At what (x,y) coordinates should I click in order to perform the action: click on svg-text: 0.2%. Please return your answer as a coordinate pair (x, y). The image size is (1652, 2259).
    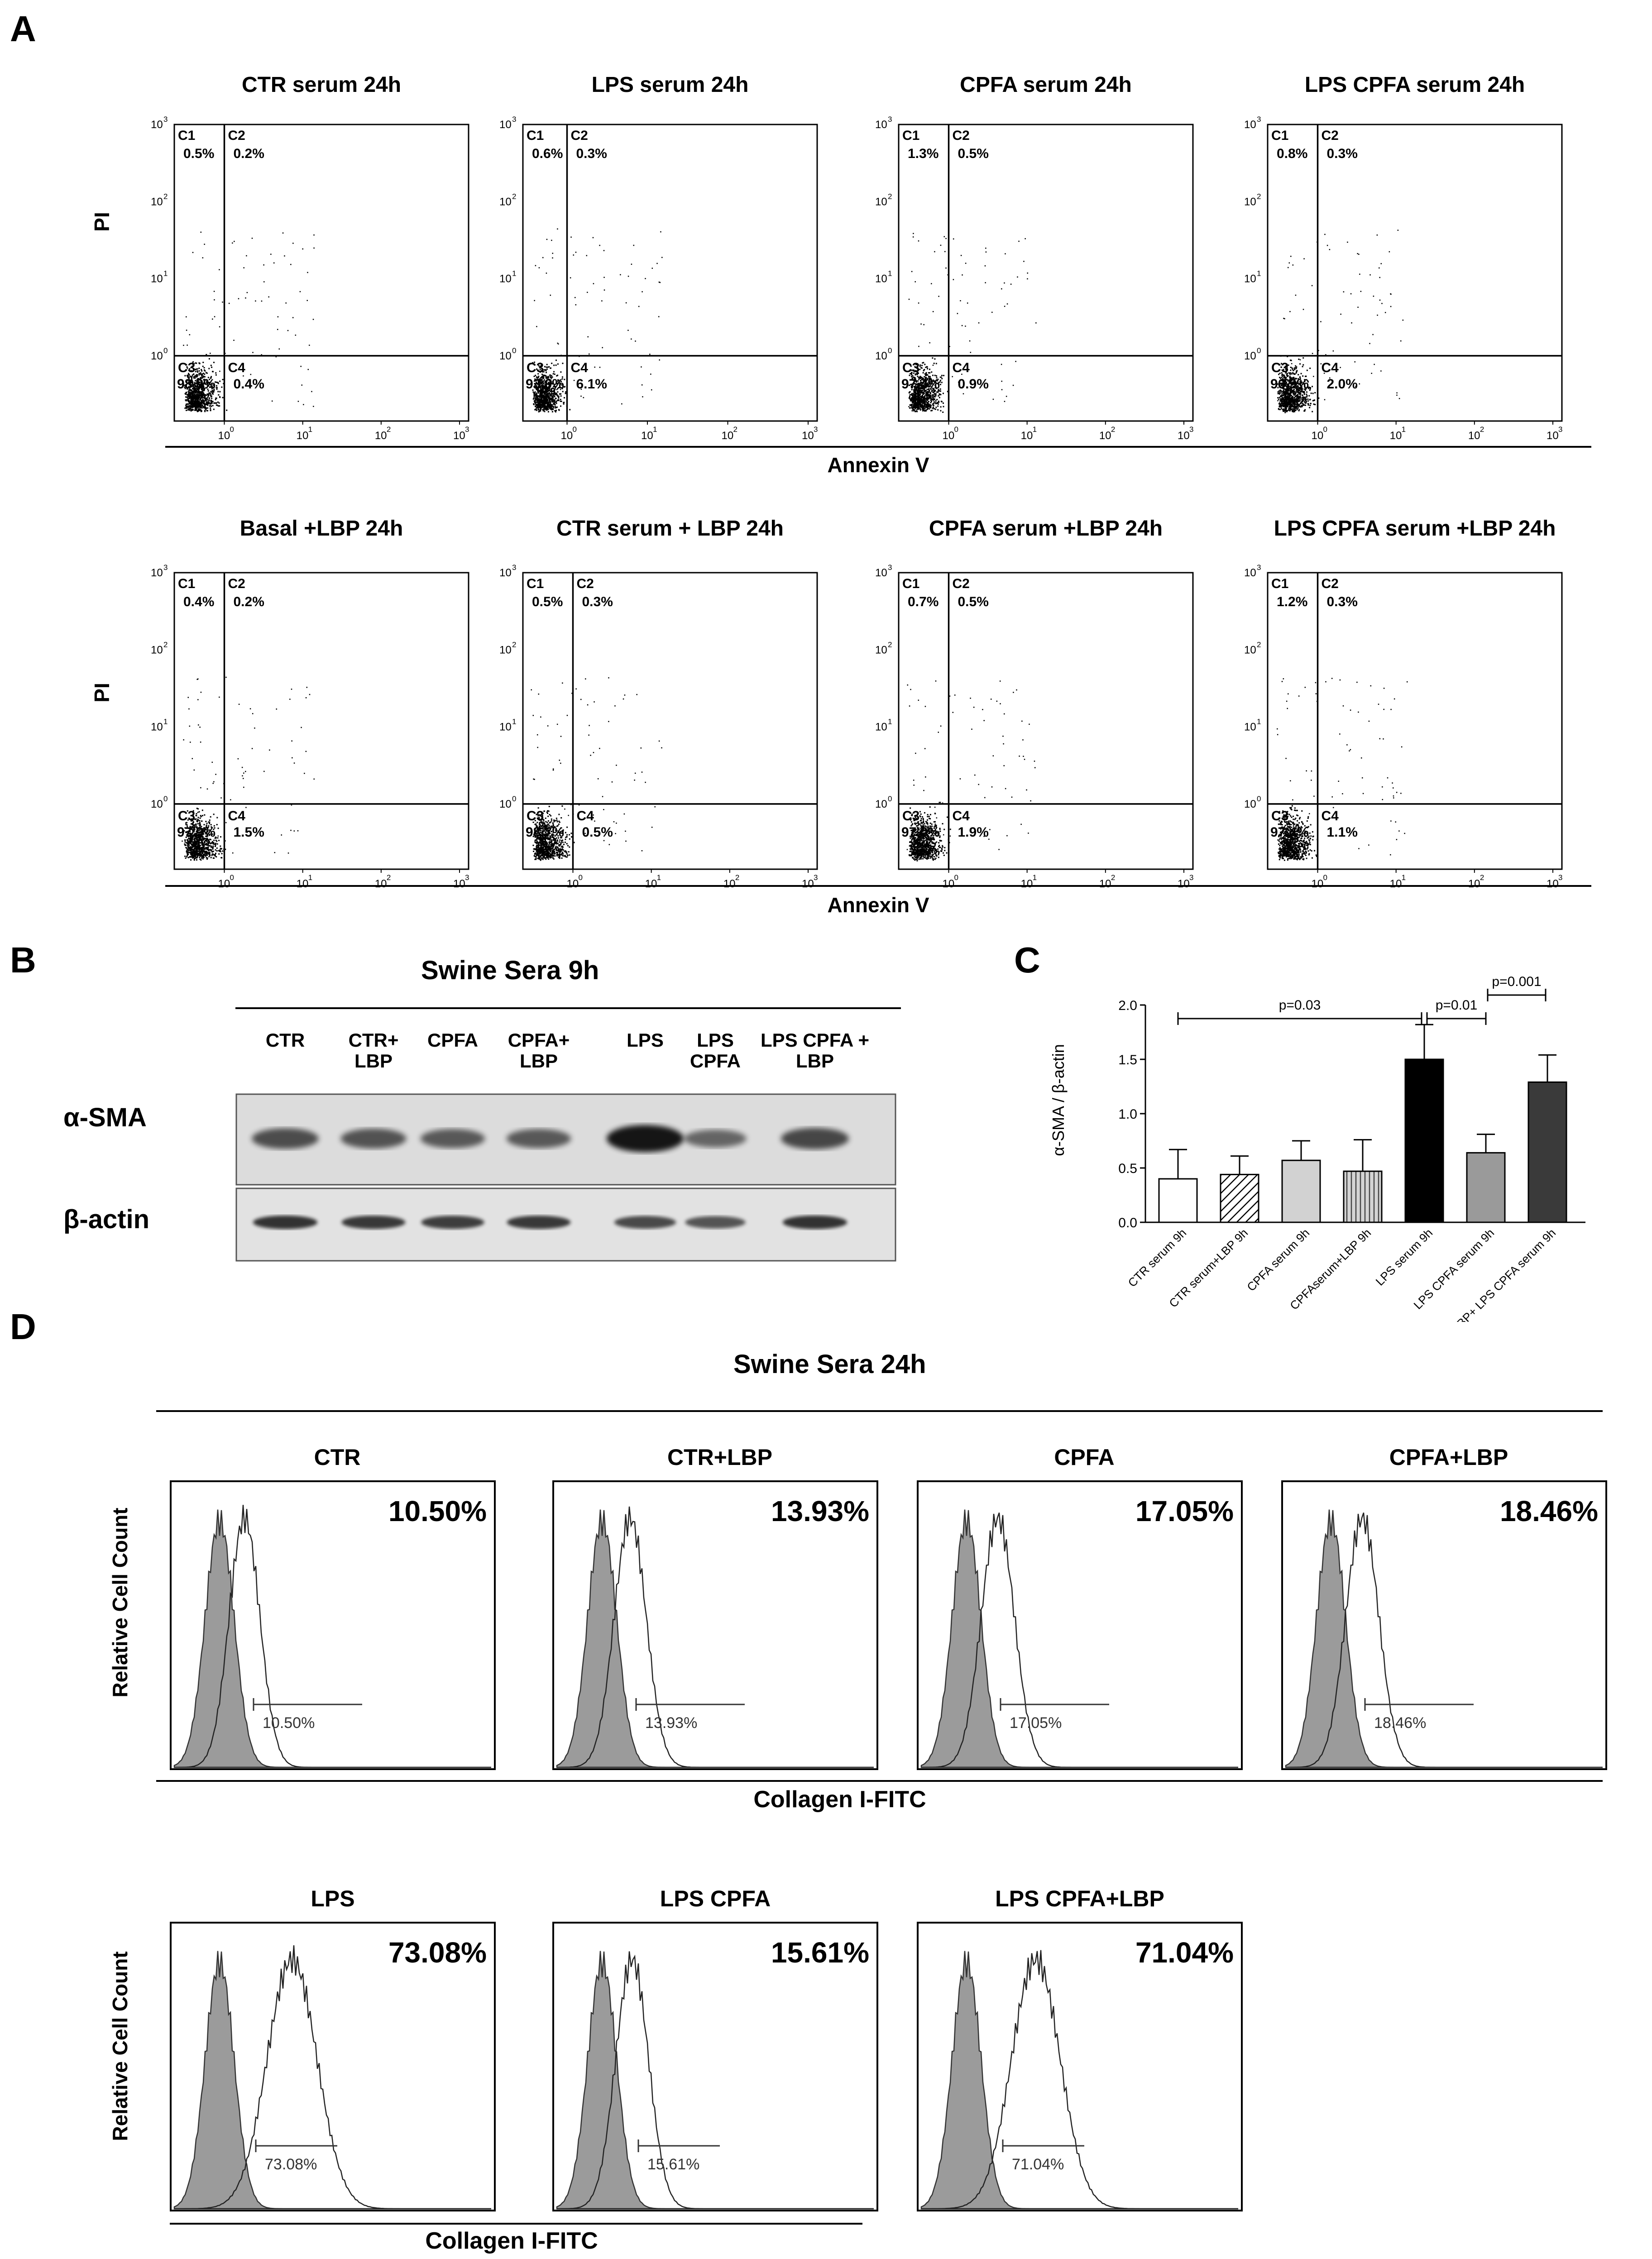
    Looking at the image, I should click on (249, 153).